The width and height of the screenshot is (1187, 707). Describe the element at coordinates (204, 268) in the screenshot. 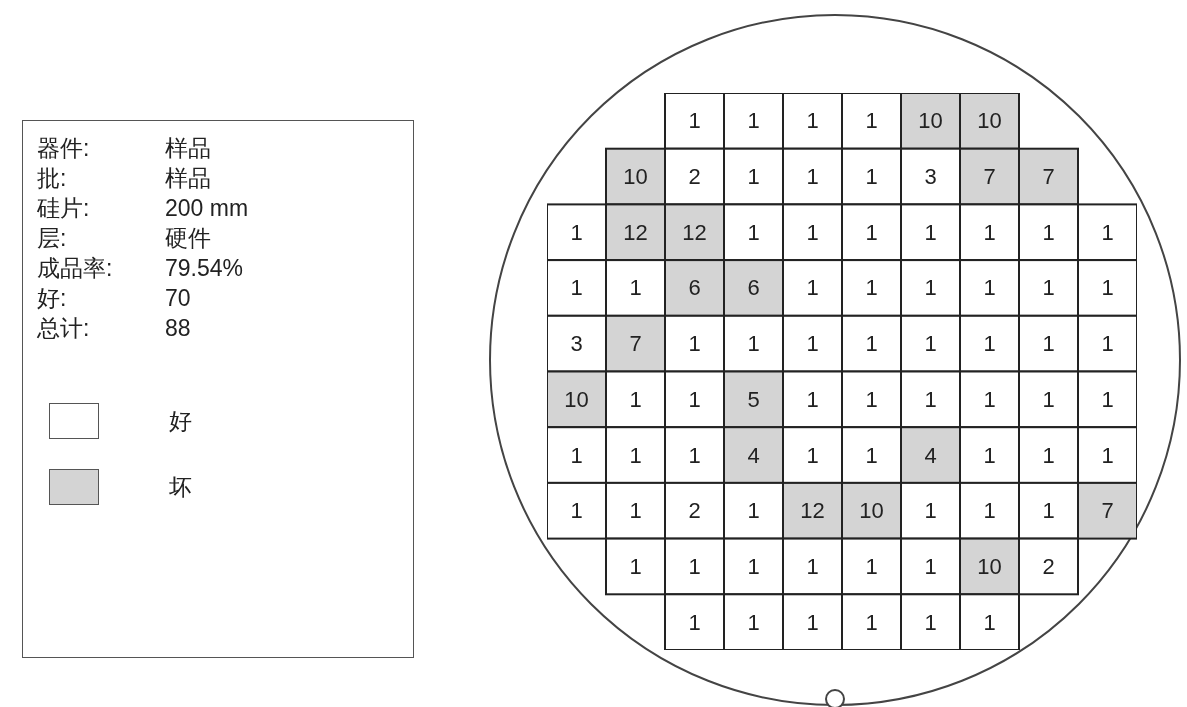

I see `text: 79.54%` at that location.